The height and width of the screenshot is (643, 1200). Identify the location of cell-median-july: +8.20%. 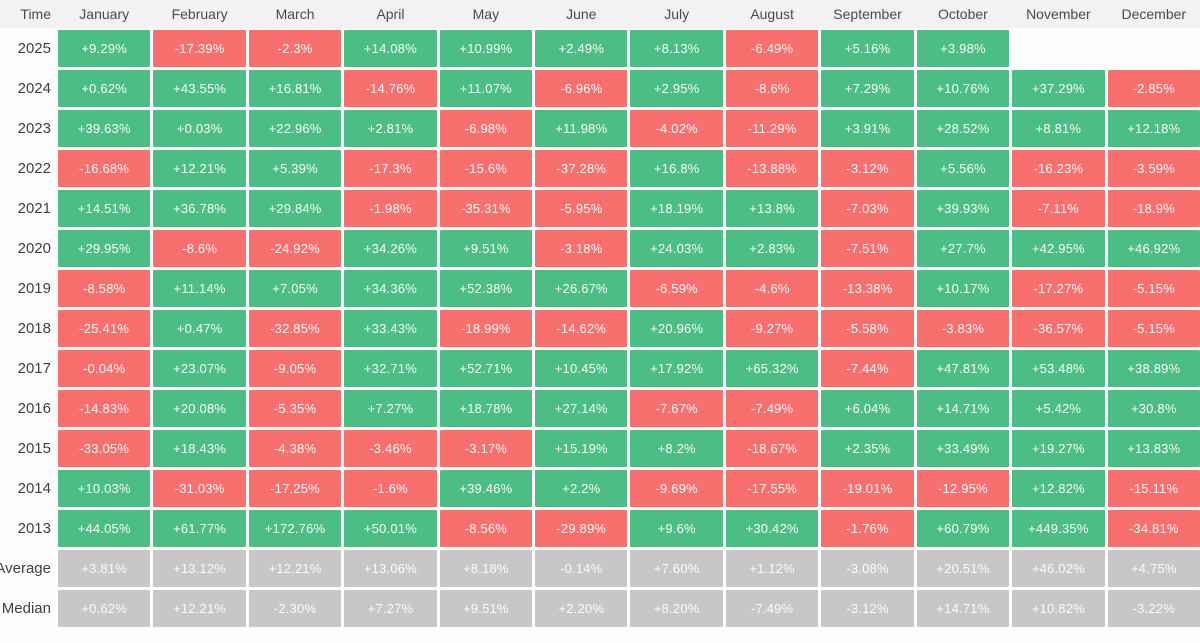
(676, 608).